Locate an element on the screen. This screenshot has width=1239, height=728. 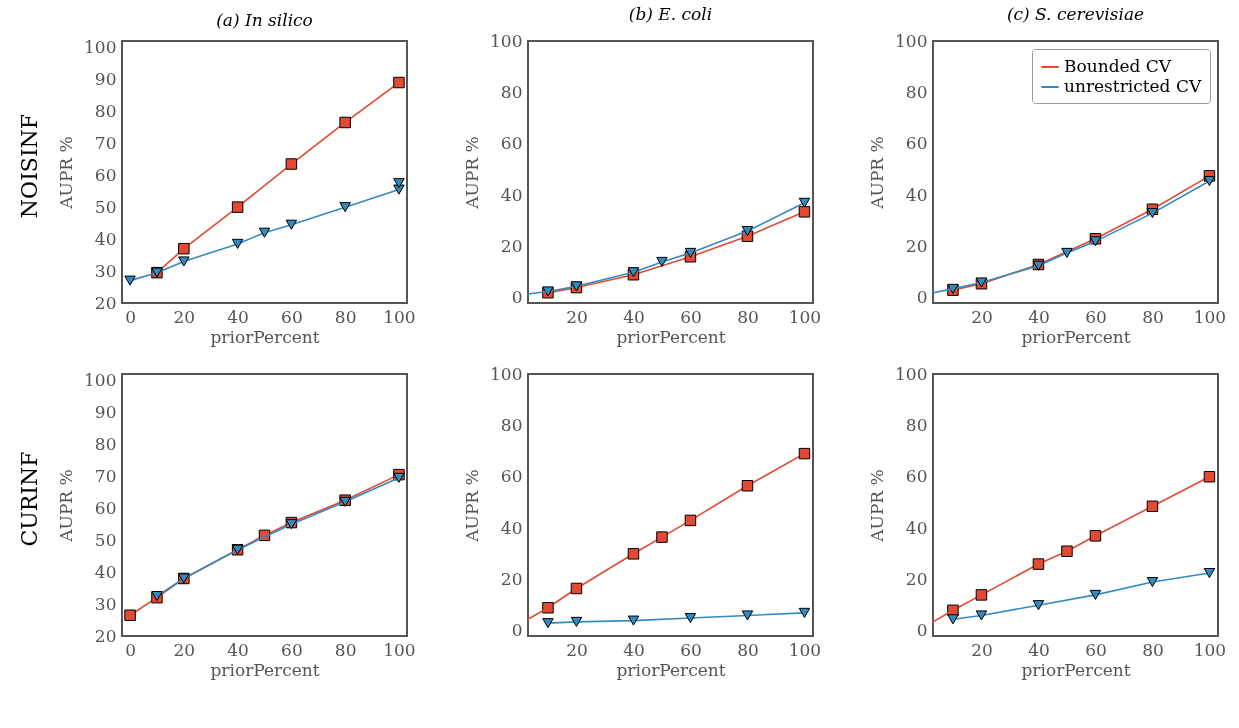
legend-label: unrestricted CV is located at coordinates (1133, 86).